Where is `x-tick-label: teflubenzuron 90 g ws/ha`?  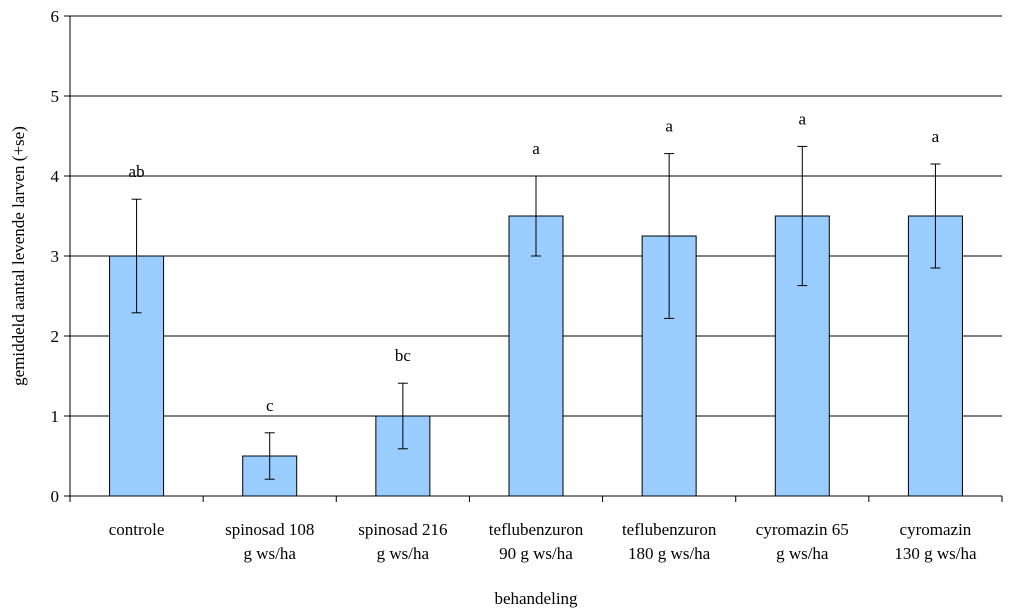 x-tick-label: teflubenzuron 90 g ws/ha is located at coordinates (536, 541).